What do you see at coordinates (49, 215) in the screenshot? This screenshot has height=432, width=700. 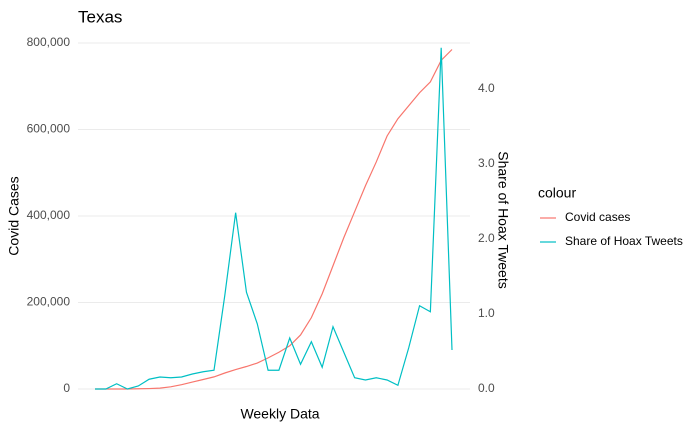 I see `y-tick-label: 400,000` at bounding box center [49, 215].